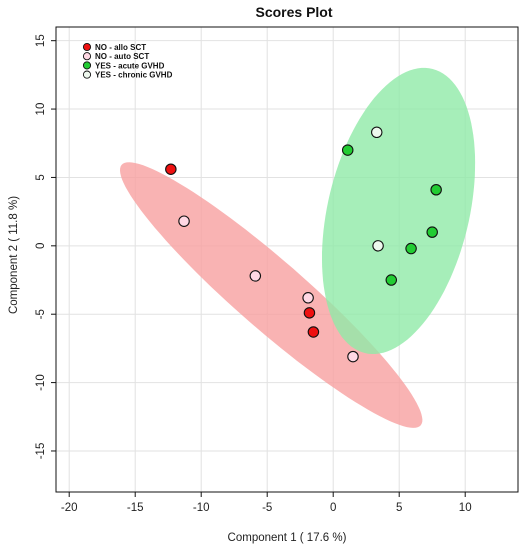 Image resolution: width=524 pixels, height=550 pixels. What do you see at coordinates (41, 177) in the screenshot?
I see `y-tick-label: 5` at bounding box center [41, 177].